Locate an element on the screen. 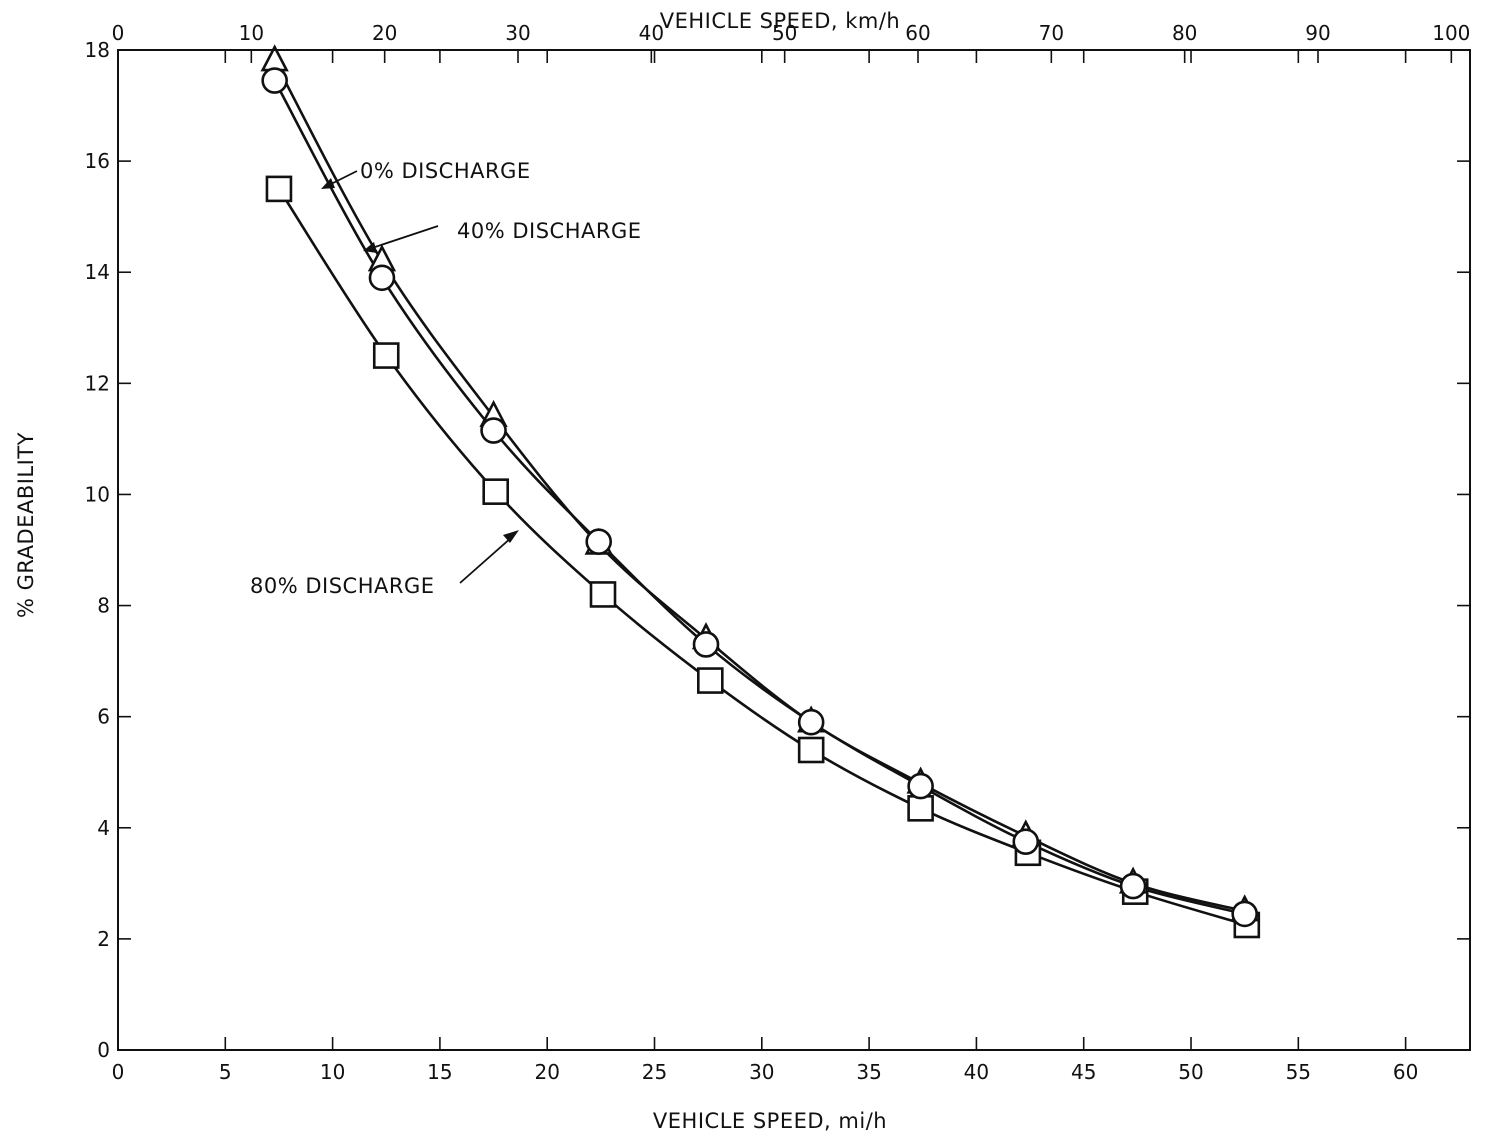  y-axis-title: % GRADEABILITY is located at coordinates (26, 525).